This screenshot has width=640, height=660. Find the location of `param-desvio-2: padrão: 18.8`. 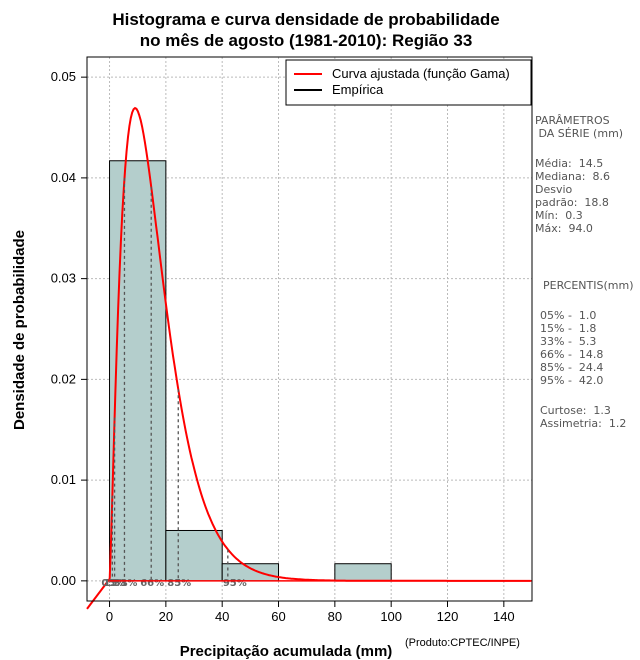

param-desvio-2: padrão: 18.8 is located at coordinates (572, 202).